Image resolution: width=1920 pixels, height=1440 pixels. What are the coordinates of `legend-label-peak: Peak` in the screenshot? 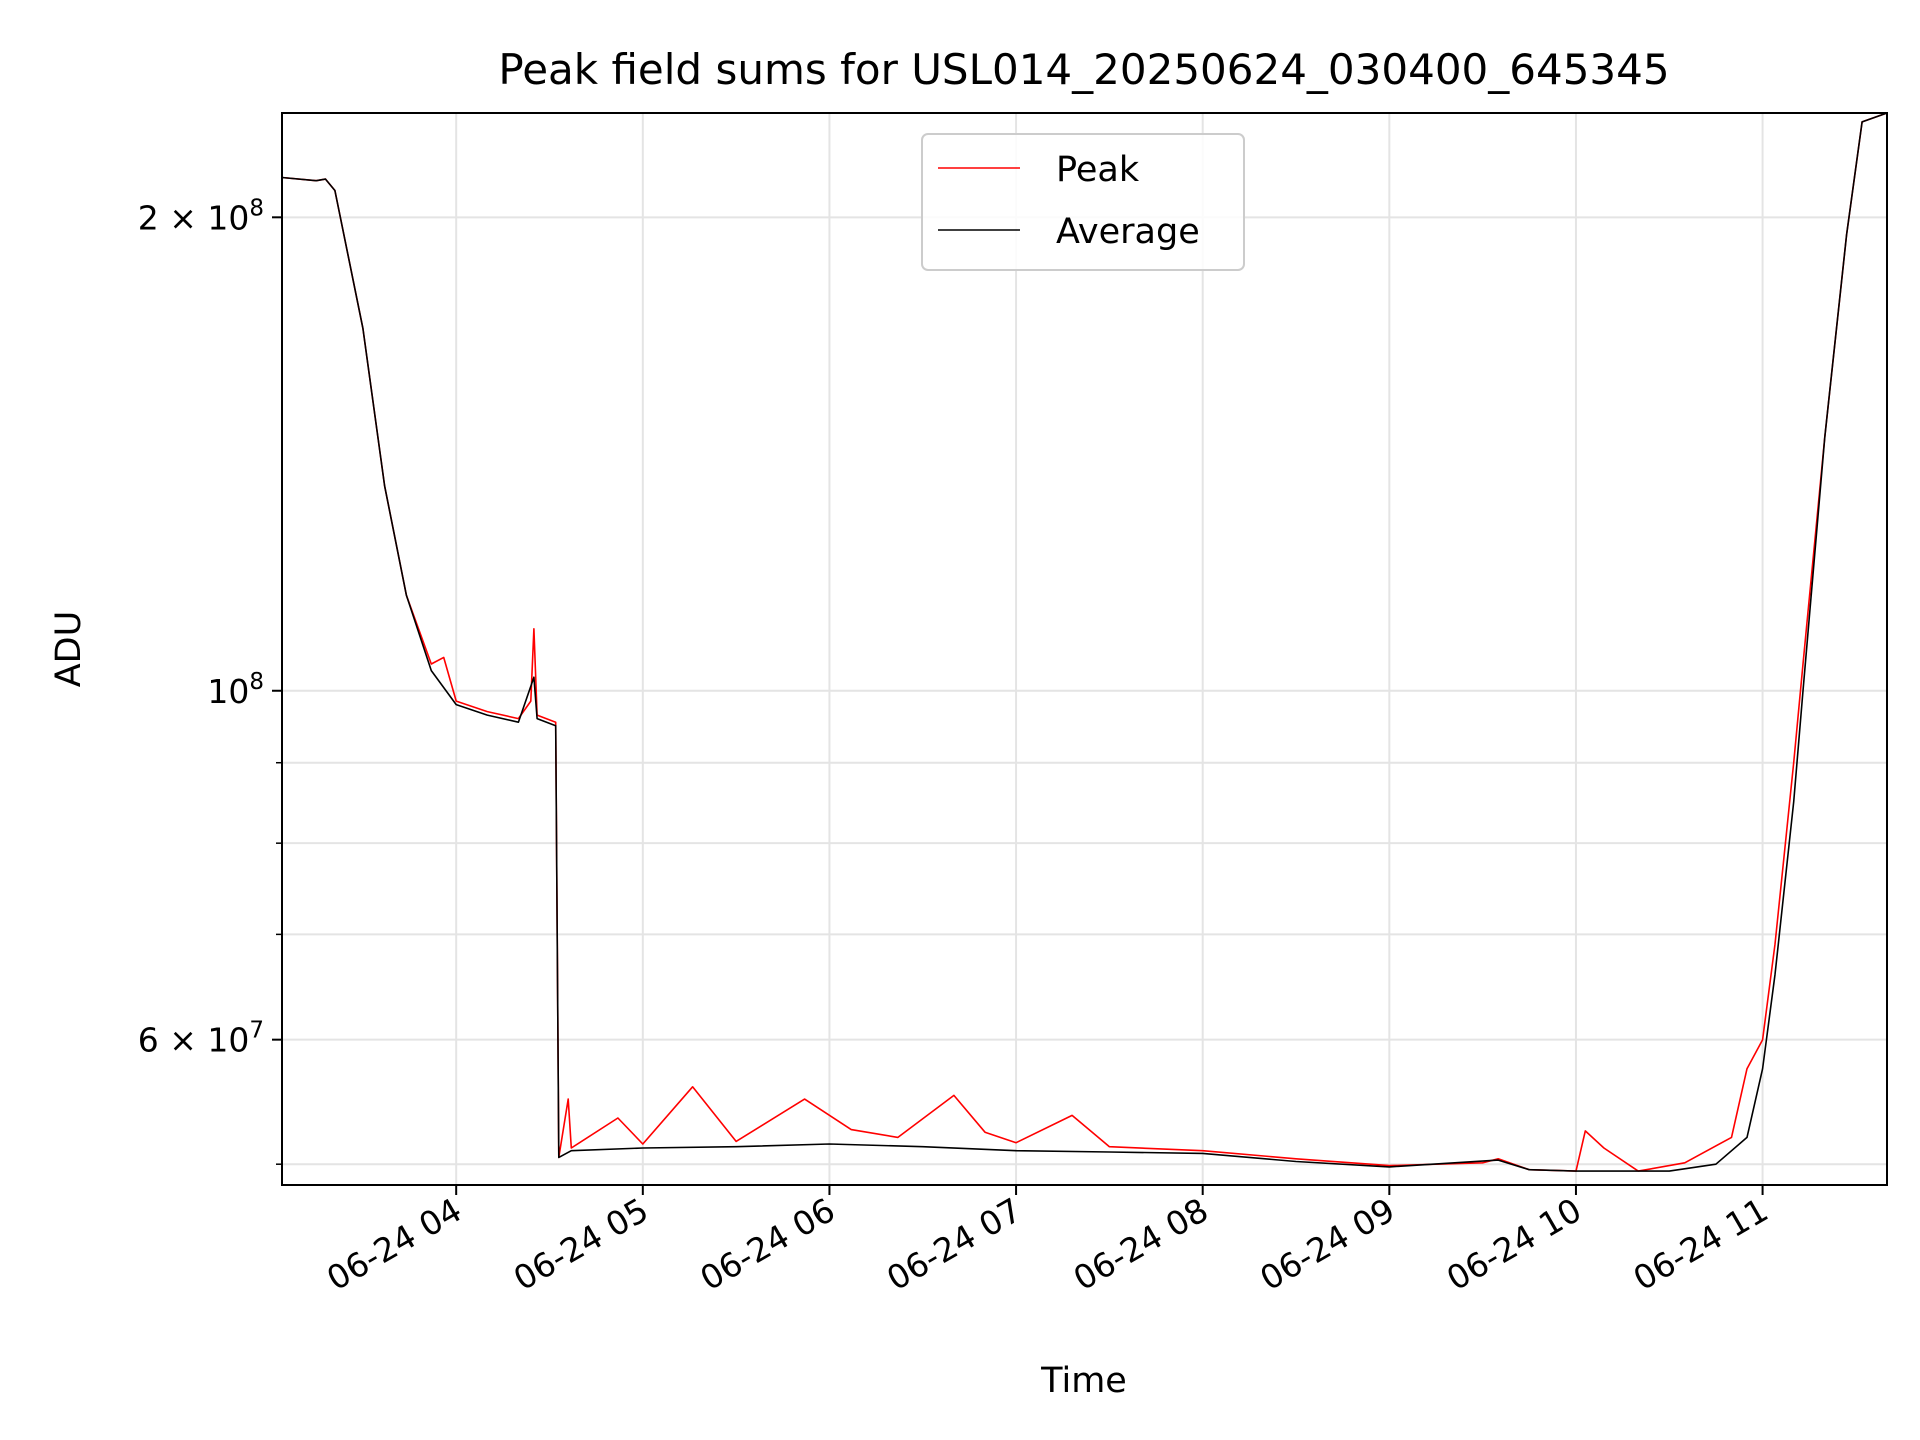 It's located at (1098, 170).